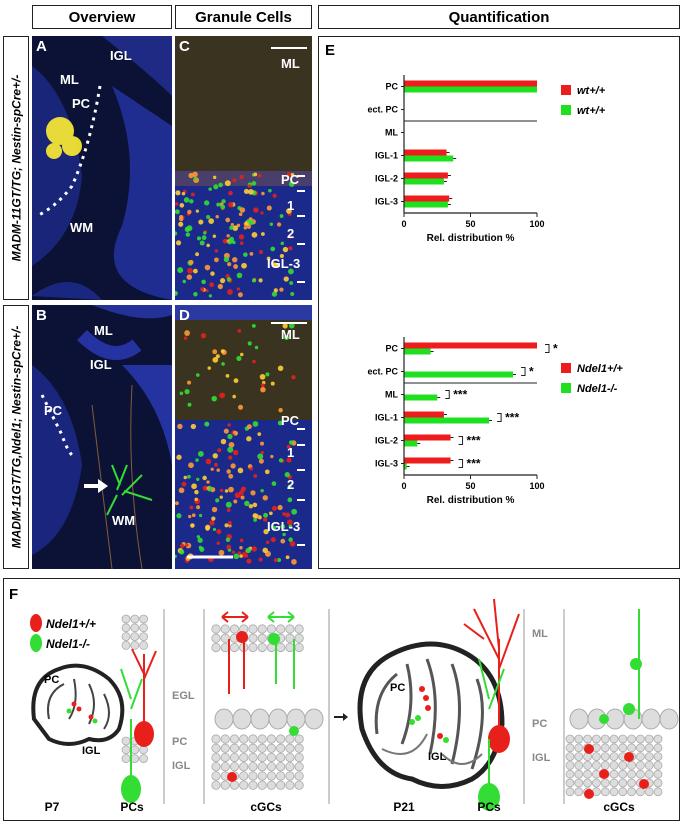 This screenshot has height=824, width=683. I want to click on panel-a-letter: A, so click(41, 46).